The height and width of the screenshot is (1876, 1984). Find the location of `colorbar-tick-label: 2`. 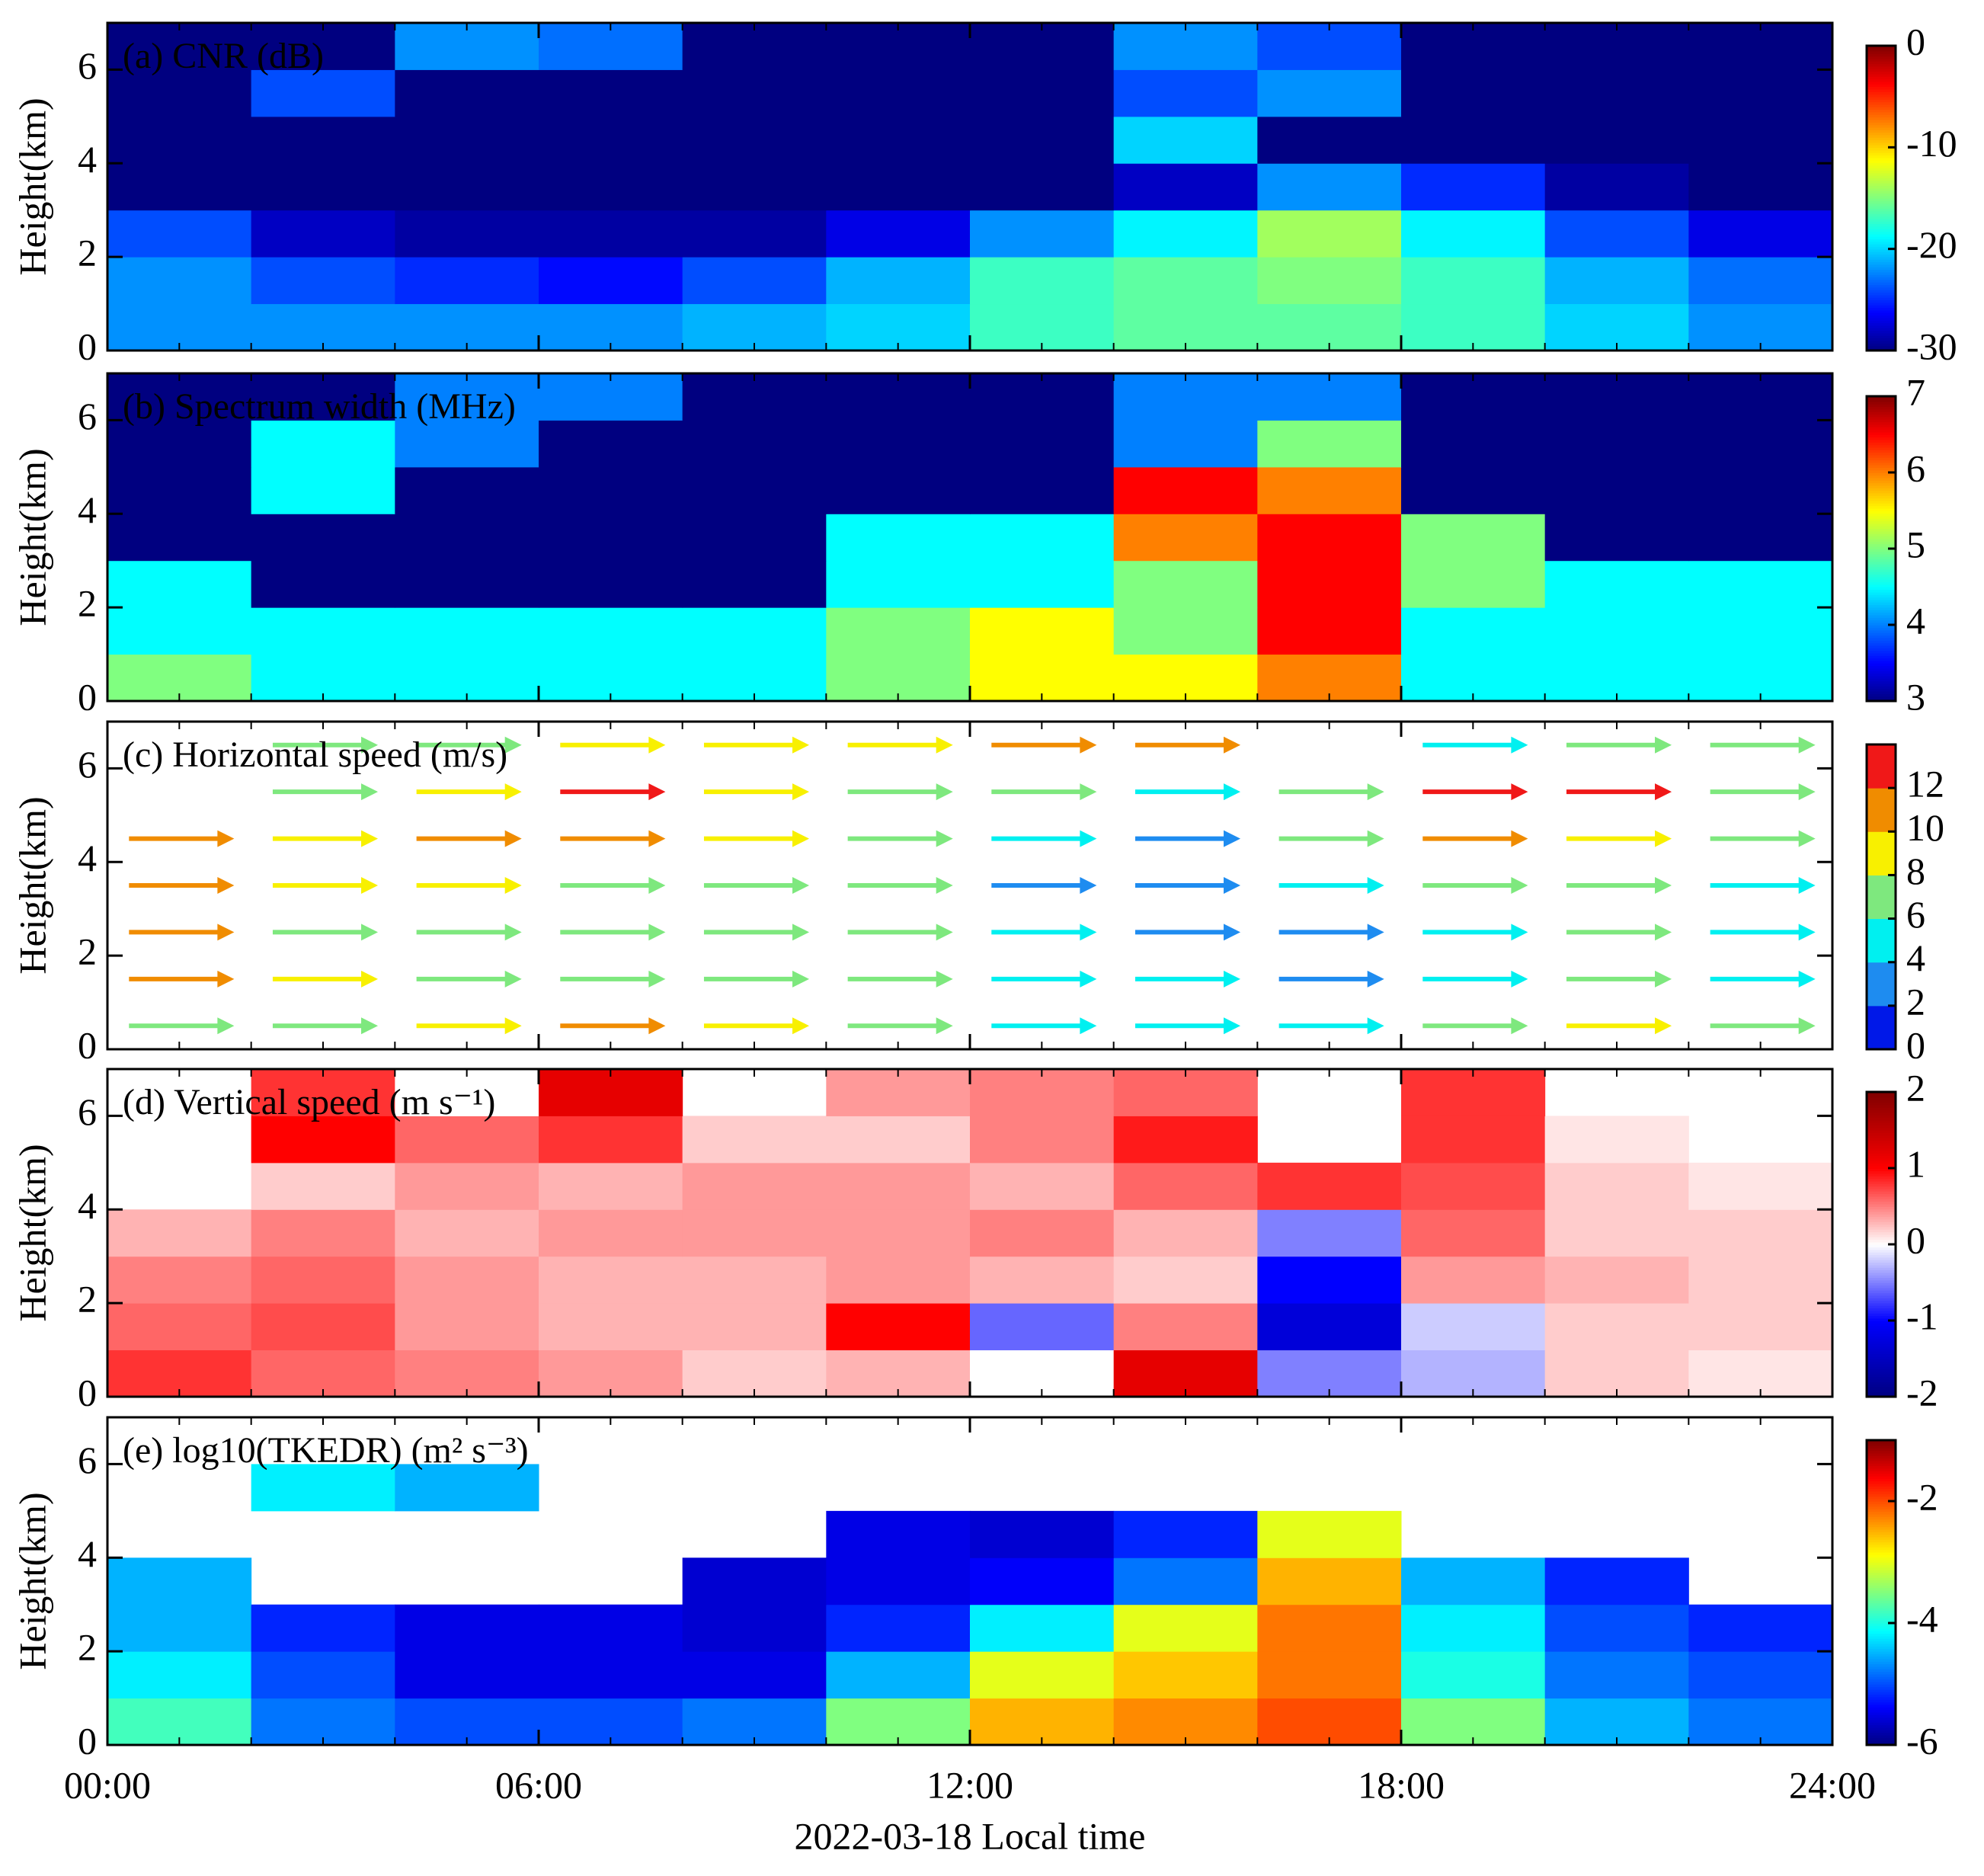

colorbar-tick-label: 2 is located at coordinates (1915, 1001).